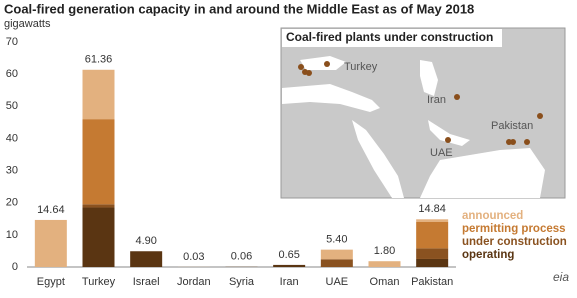  I want to click on total-label: 14.84, so click(432, 209).